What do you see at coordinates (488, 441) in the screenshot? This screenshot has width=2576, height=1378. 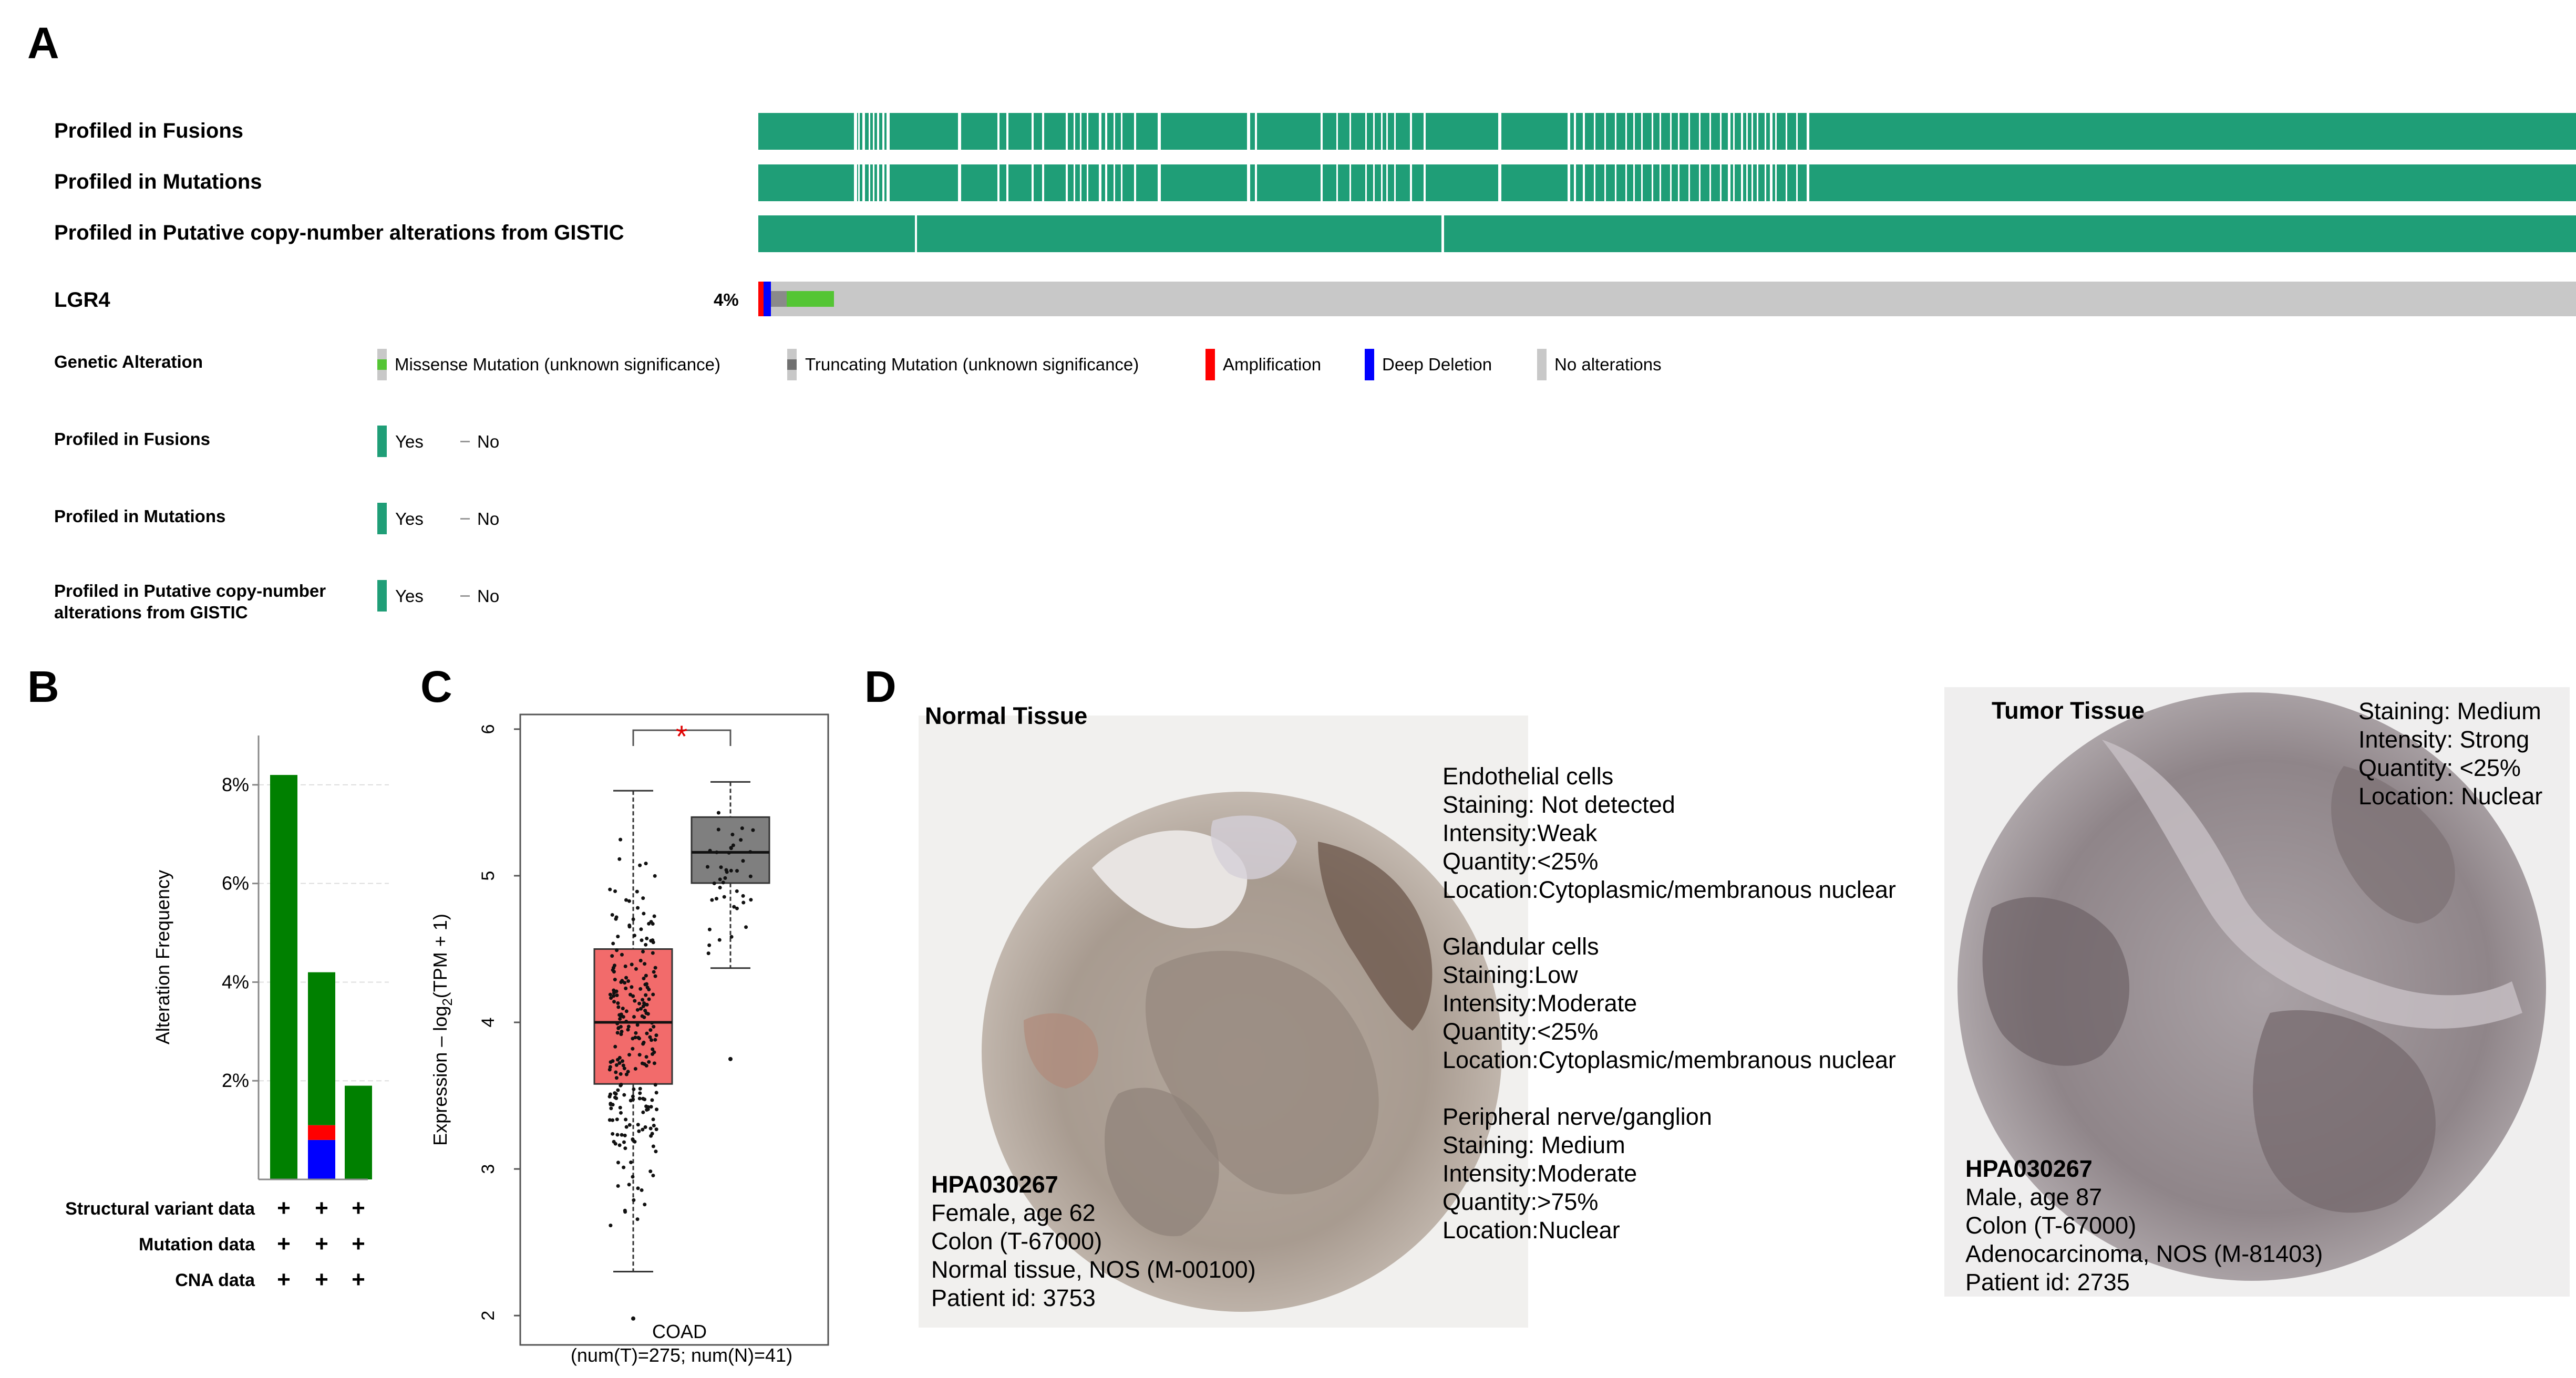 I see `fusions-no-label: No` at bounding box center [488, 441].